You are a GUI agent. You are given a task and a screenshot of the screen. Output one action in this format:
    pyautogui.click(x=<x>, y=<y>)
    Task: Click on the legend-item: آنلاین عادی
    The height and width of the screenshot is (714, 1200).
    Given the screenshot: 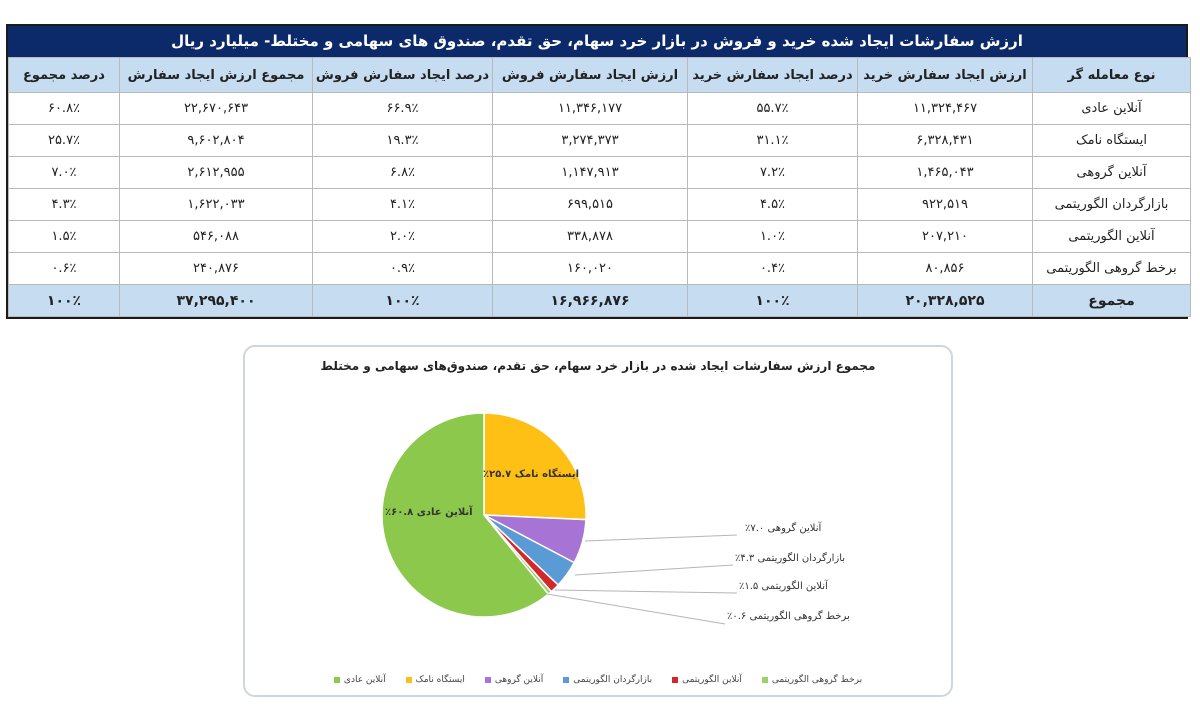 What is the action you would take?
    pyautogui.click(x=359, y=680)
    